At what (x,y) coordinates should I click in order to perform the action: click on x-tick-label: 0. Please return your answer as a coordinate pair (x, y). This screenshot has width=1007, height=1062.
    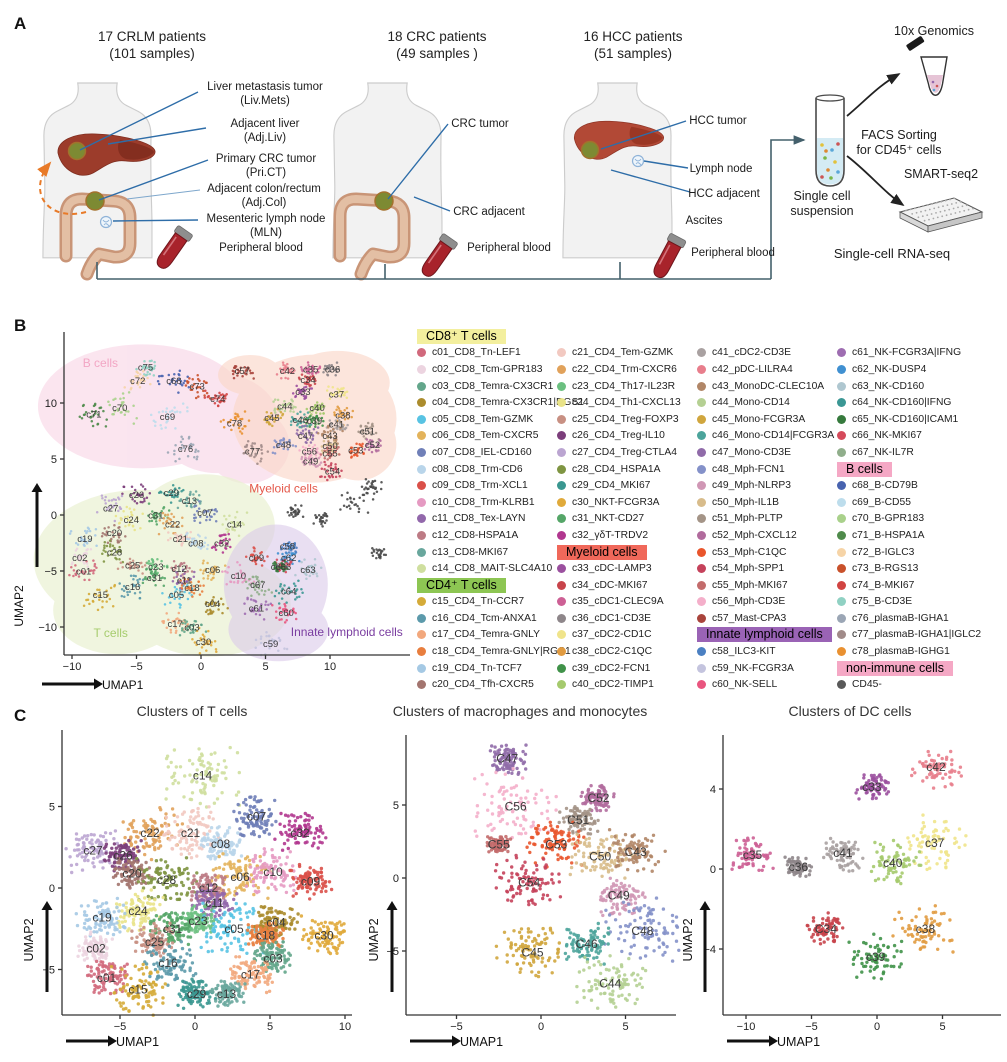
    Looking at the image, I should click on (877, 1027).